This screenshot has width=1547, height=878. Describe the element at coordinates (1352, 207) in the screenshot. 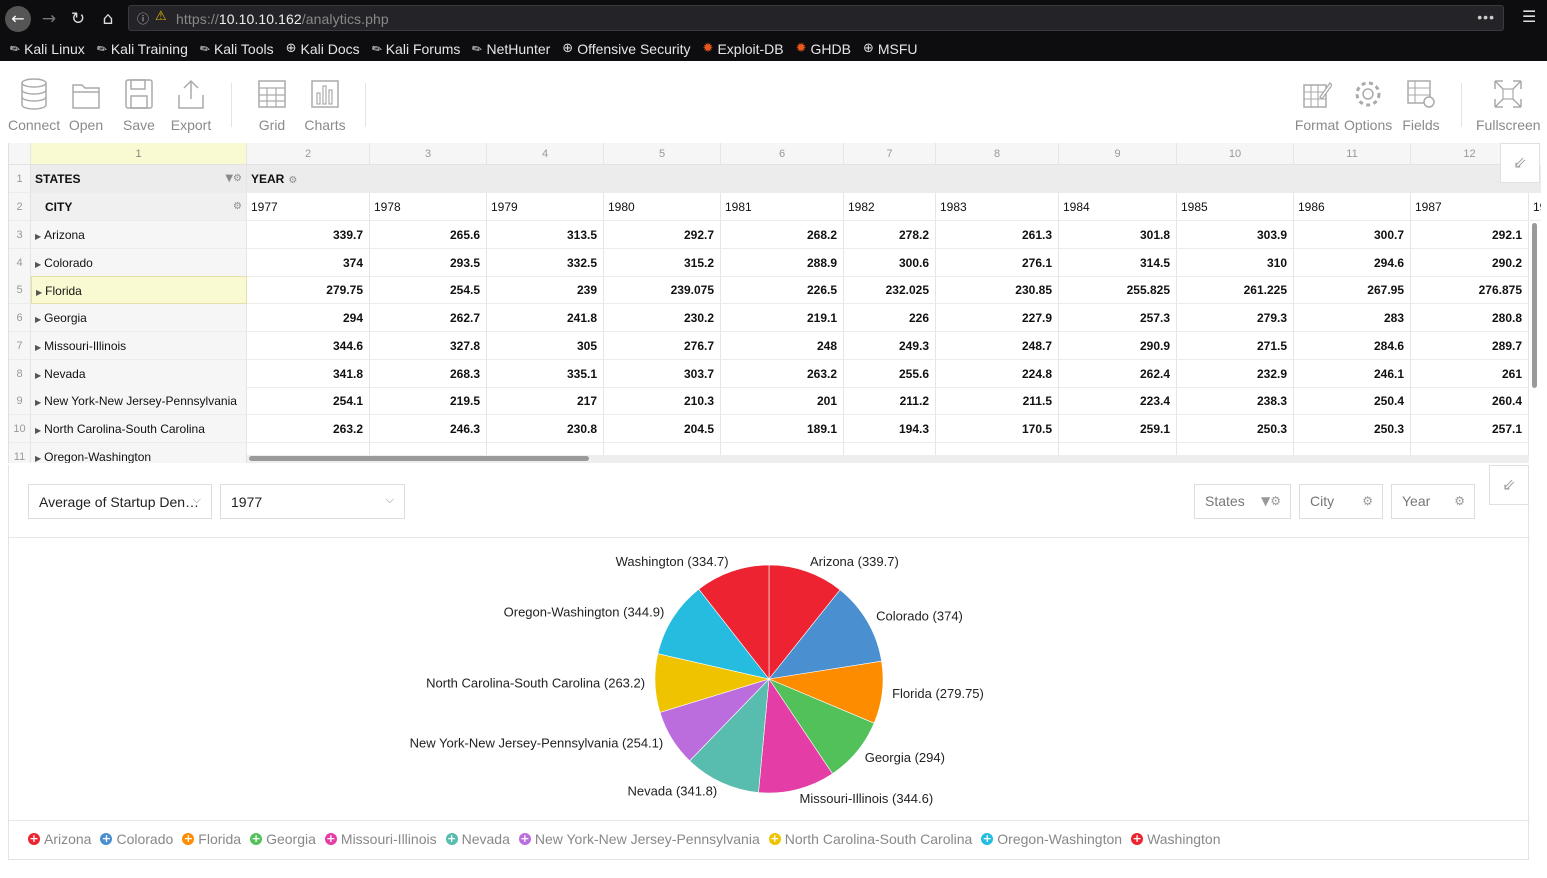

I see `year-column-header: 1986` at that location.